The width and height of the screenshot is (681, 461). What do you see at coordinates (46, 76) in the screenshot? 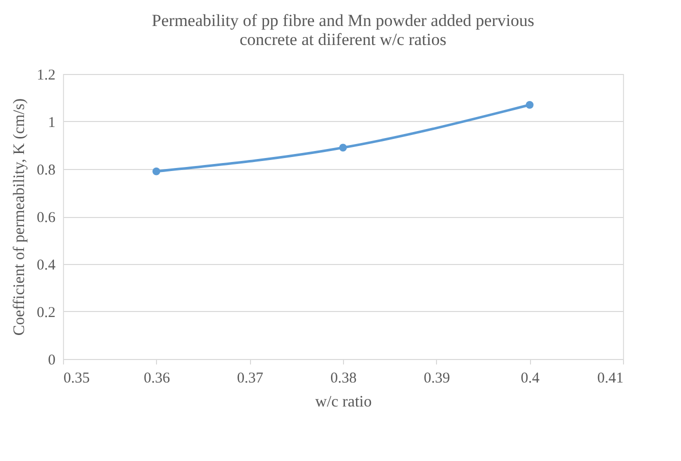
I see `y-tick-label: 1.2` at bounding box center [46, 76].